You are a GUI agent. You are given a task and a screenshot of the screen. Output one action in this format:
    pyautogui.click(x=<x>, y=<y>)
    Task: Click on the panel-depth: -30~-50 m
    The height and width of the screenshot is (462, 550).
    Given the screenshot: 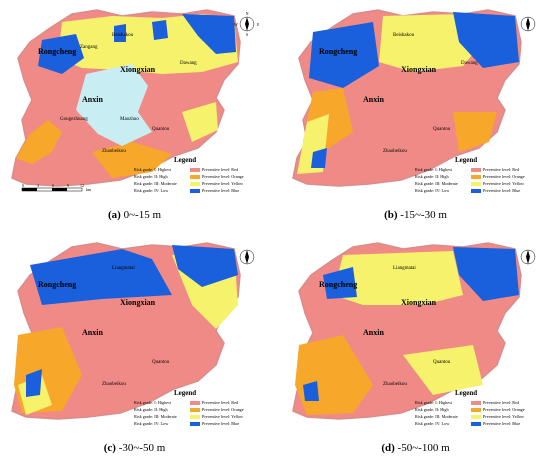 What is the action you would take?
    pyautogui.click(x=142, y=448)
    